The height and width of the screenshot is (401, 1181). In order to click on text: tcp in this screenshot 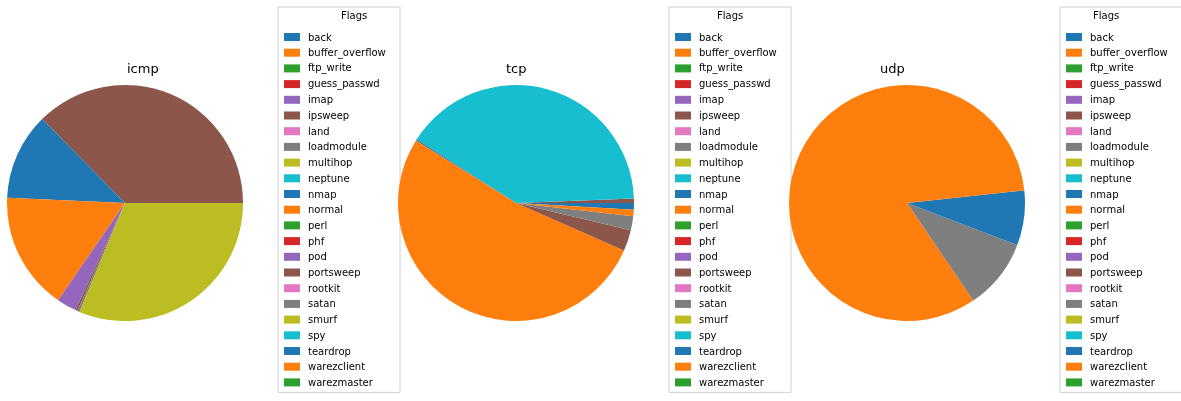, I will do `click(516, 68)`.